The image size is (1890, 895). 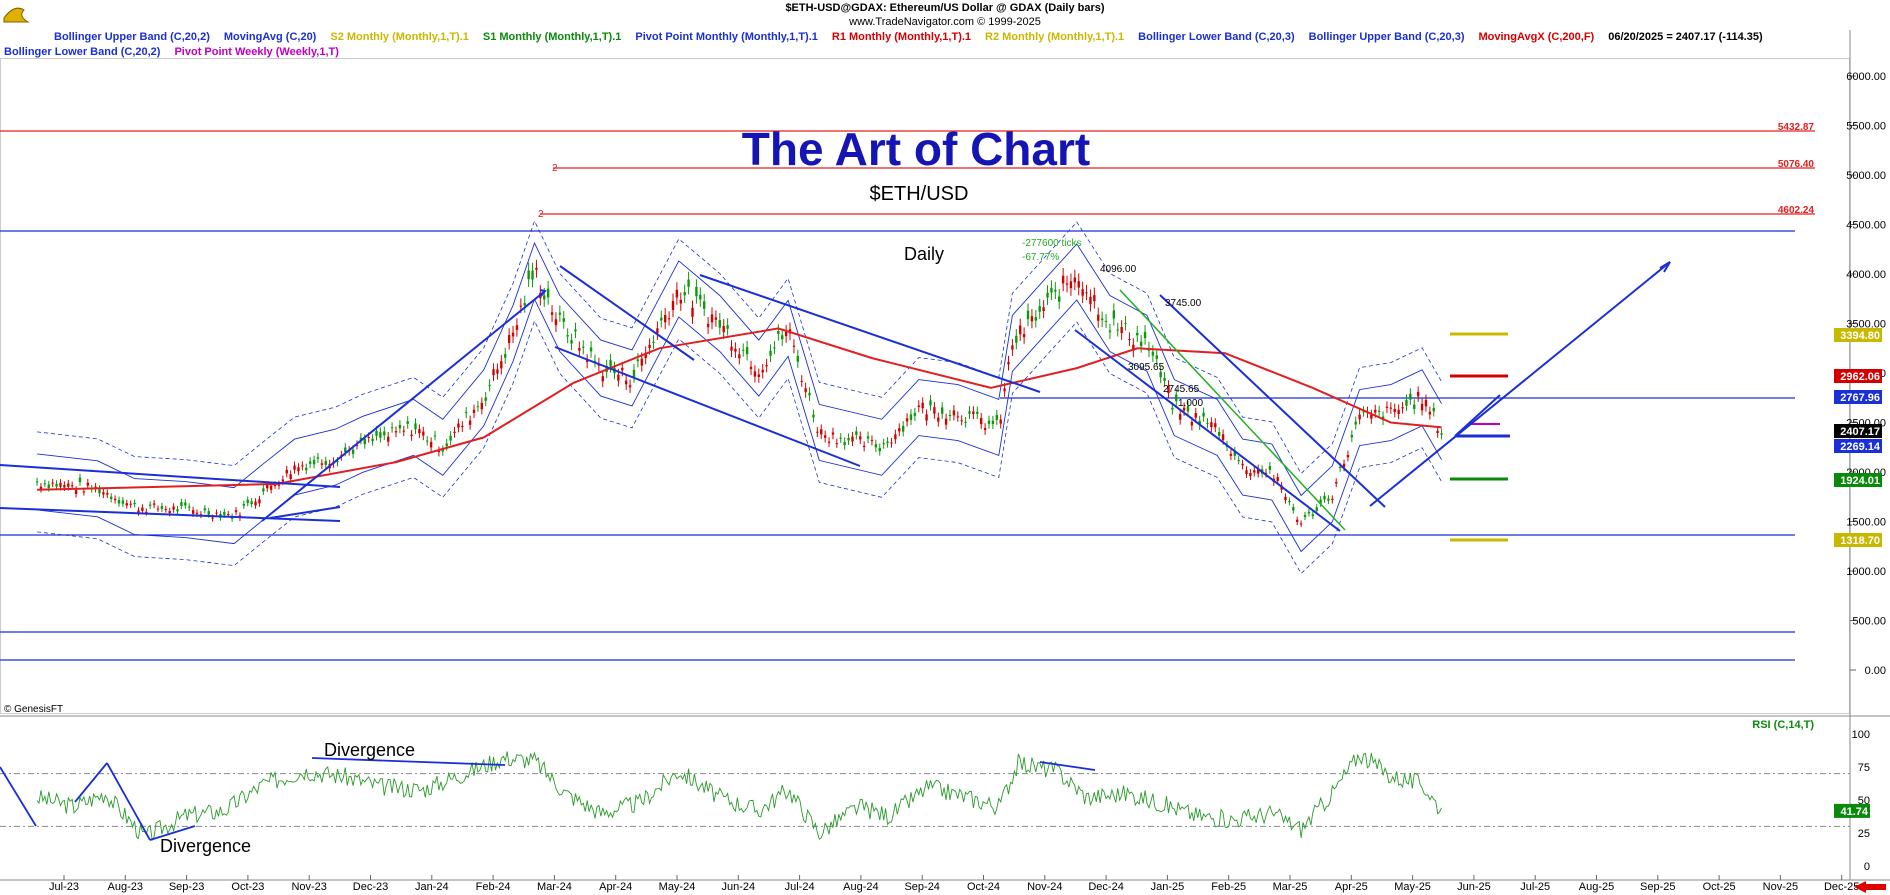 What do you see at coordinates (1866, 77) in the screenshot?
I see `price-y-tick-label: 6000.00` at bounding box center [1866, 77].